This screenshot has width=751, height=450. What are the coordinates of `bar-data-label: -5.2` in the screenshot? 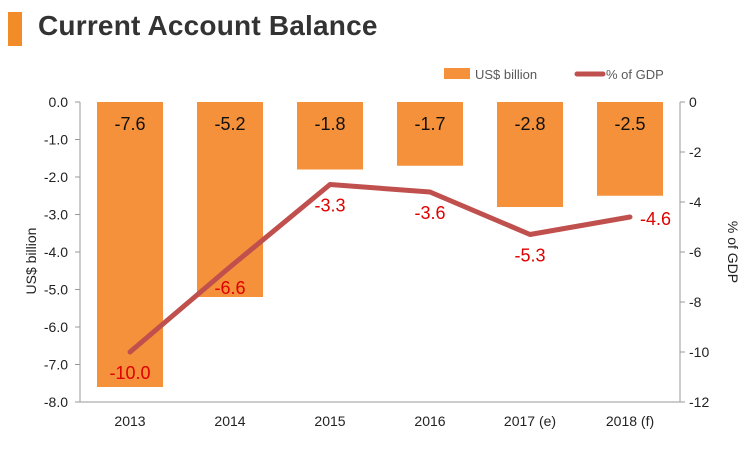 It's located at (229, 124).